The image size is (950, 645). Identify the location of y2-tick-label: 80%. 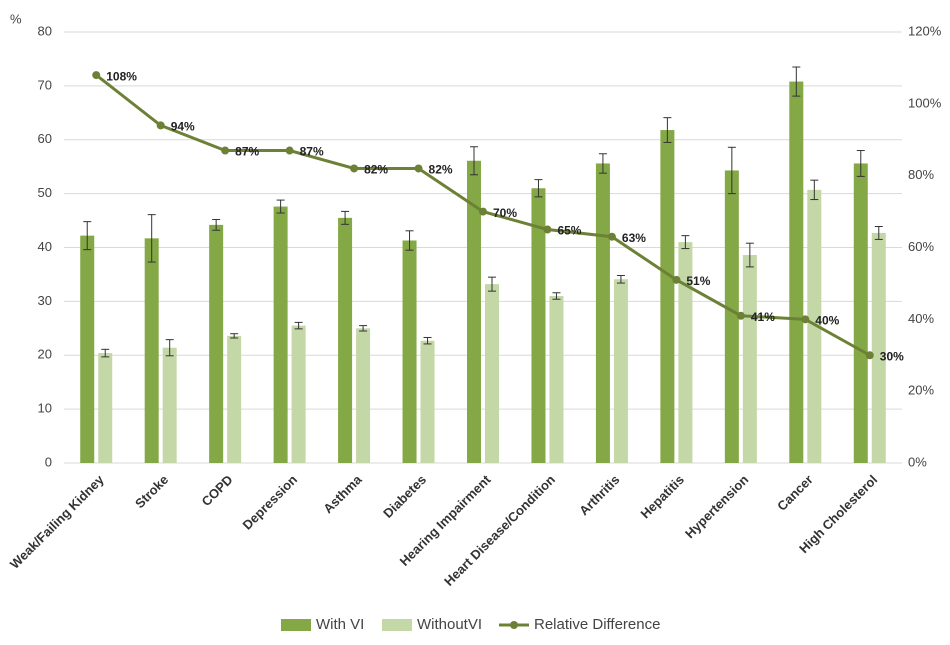
(921, 174).